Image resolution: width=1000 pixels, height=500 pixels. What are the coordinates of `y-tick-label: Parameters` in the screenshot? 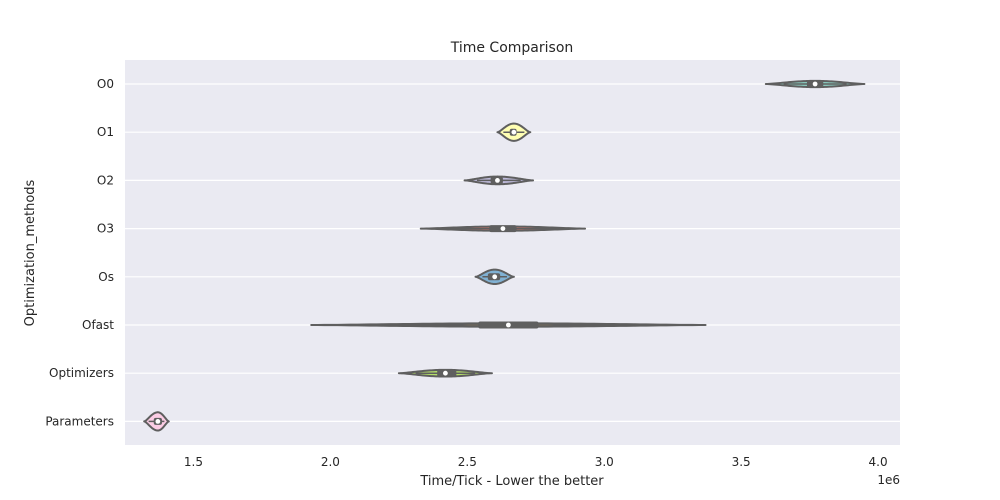 It's located at (79, 421).